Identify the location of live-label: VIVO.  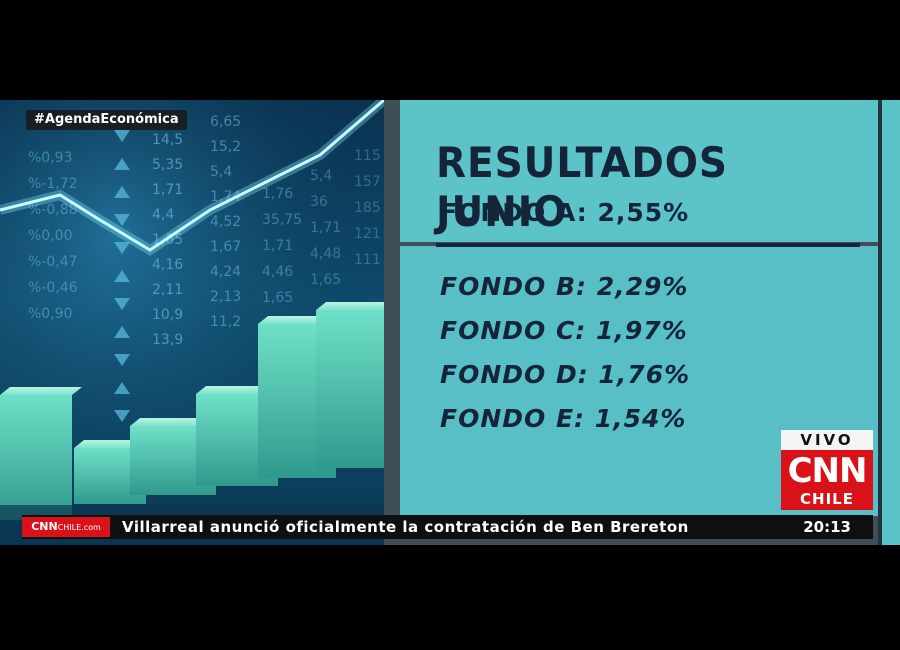
(827, 440).